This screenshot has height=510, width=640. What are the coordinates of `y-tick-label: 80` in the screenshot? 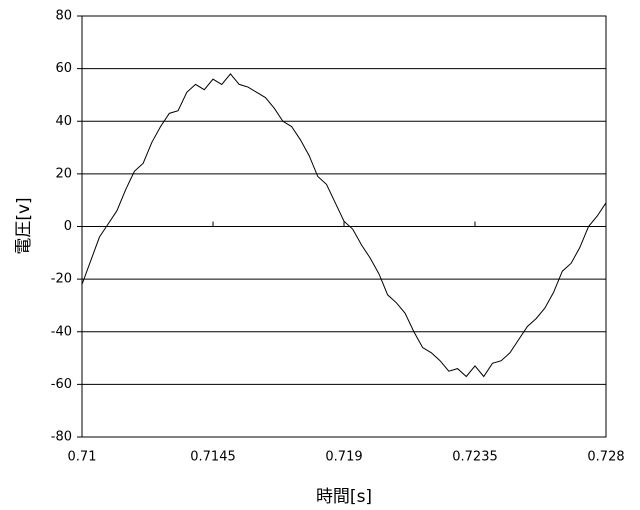 It's located at (63, 16).